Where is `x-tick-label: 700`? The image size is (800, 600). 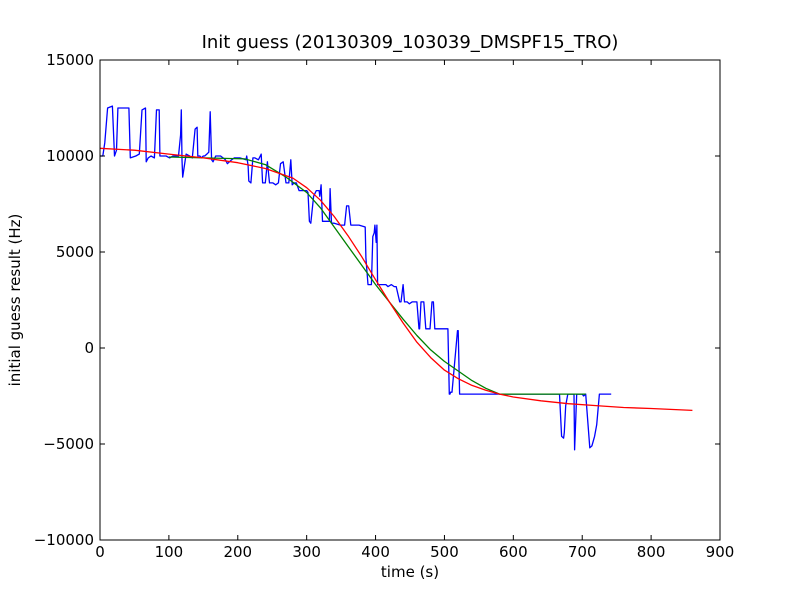 x-tick-label: 700 is located at coordinates (582, 552).